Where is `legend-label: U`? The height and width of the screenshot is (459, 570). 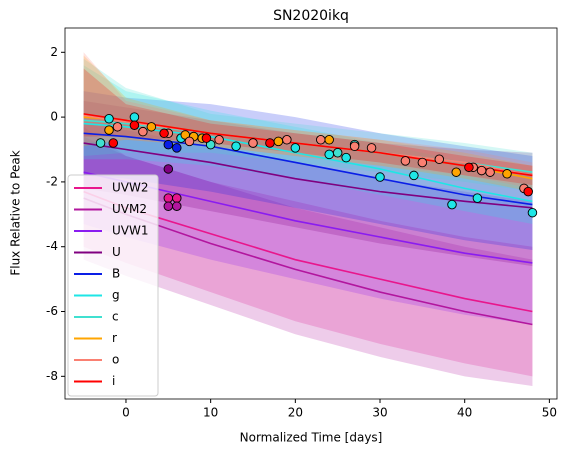 legend-label: U is located at coordinates (116, 252).